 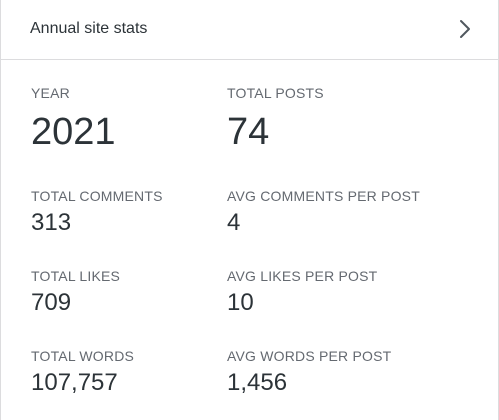 What do you see at coordinates (240, 302) in the screenshot?
I see `stat-value: 10` at bounding box center [240, 302].